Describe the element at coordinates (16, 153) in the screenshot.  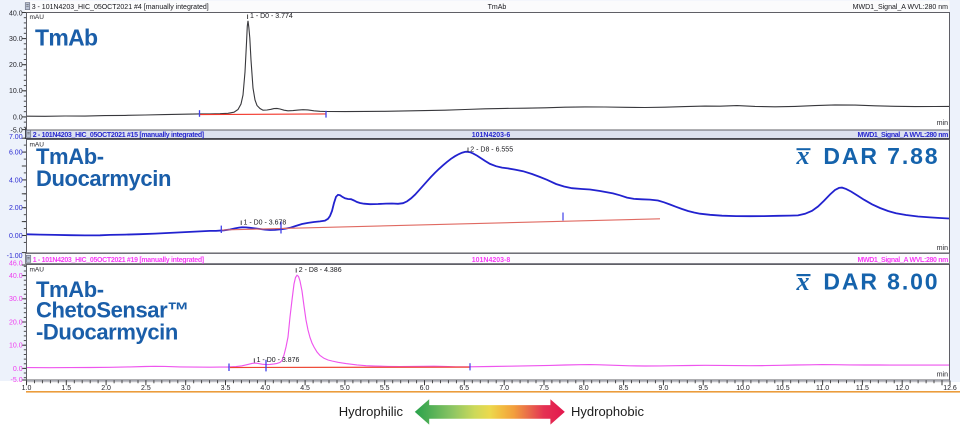
I see `svg-text: 6.00` at that location.